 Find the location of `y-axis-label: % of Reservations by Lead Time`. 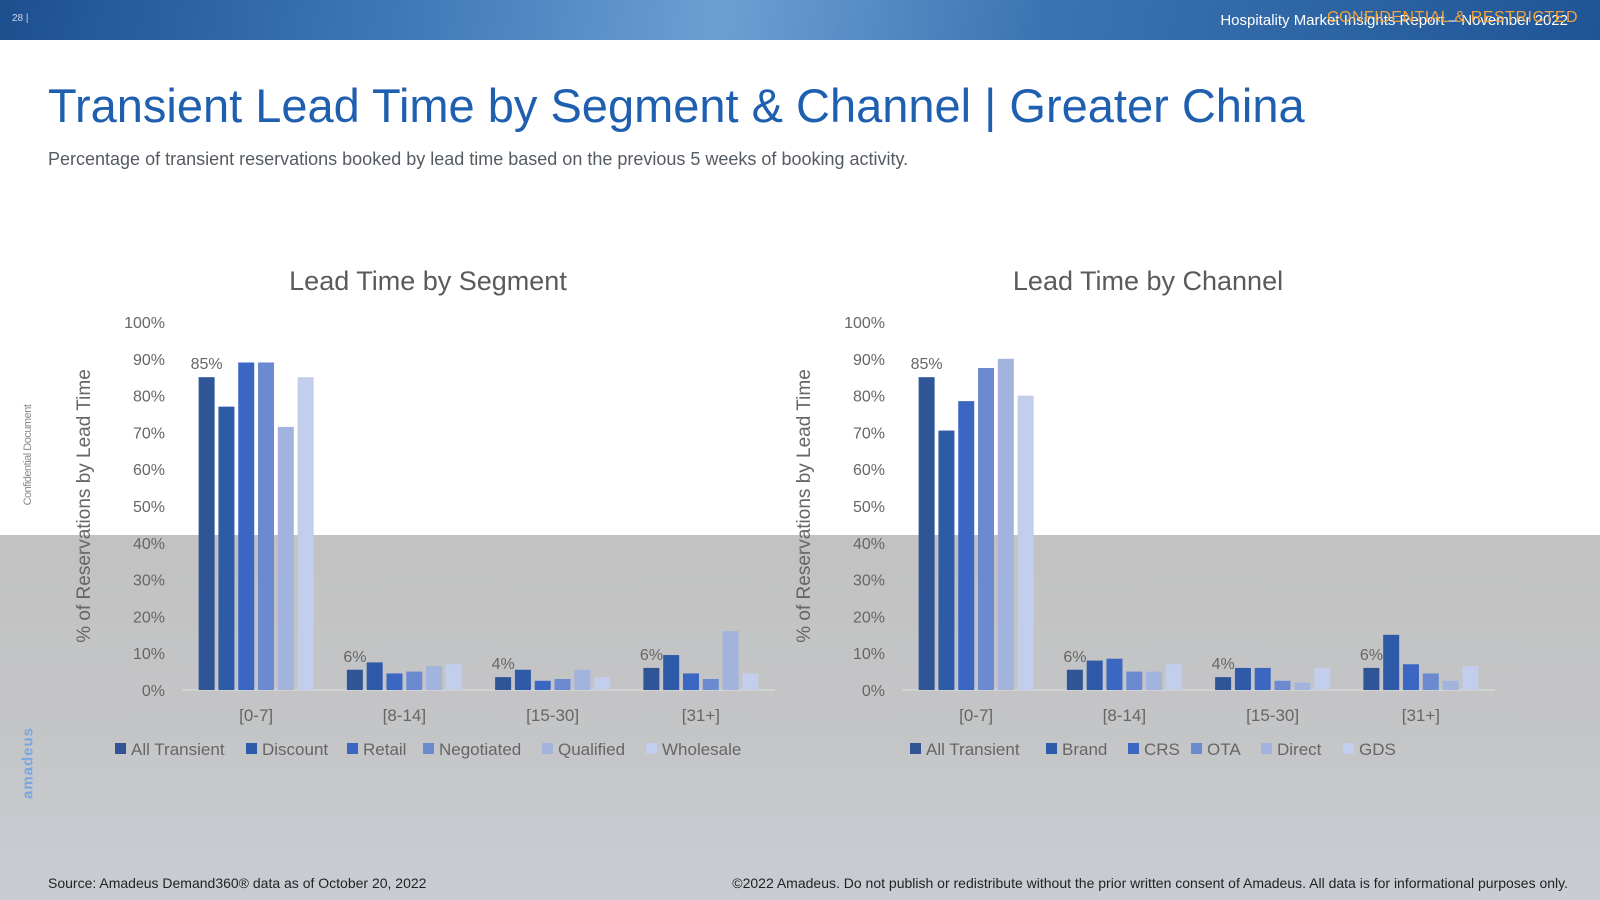

y-axis-label: % of Reservations by Lead Time is located at coordinates (804, 506).